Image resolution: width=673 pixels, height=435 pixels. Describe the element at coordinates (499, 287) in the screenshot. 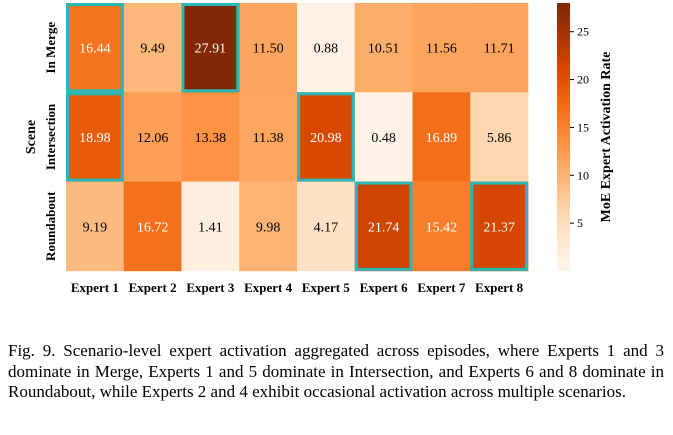

I see `x-tick-label: Expert 8` at that location.